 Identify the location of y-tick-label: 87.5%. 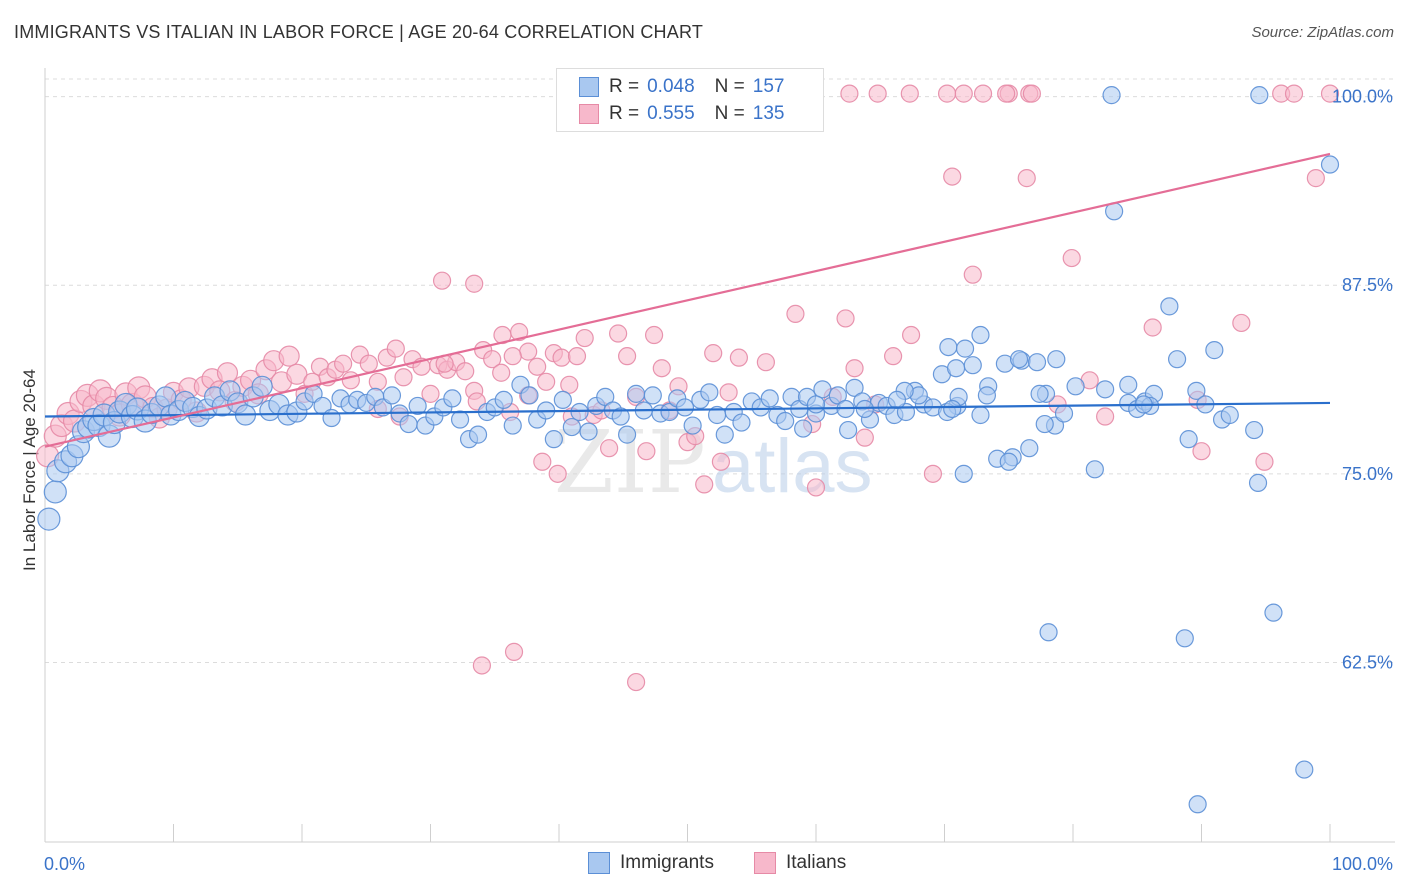
(1367, 285).